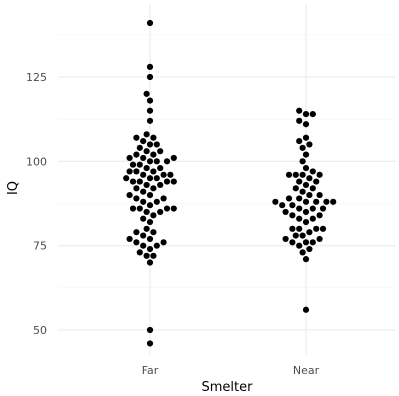 The image size is (399, 396). I want to click on y-tick-label: 75, so click(40, 246).